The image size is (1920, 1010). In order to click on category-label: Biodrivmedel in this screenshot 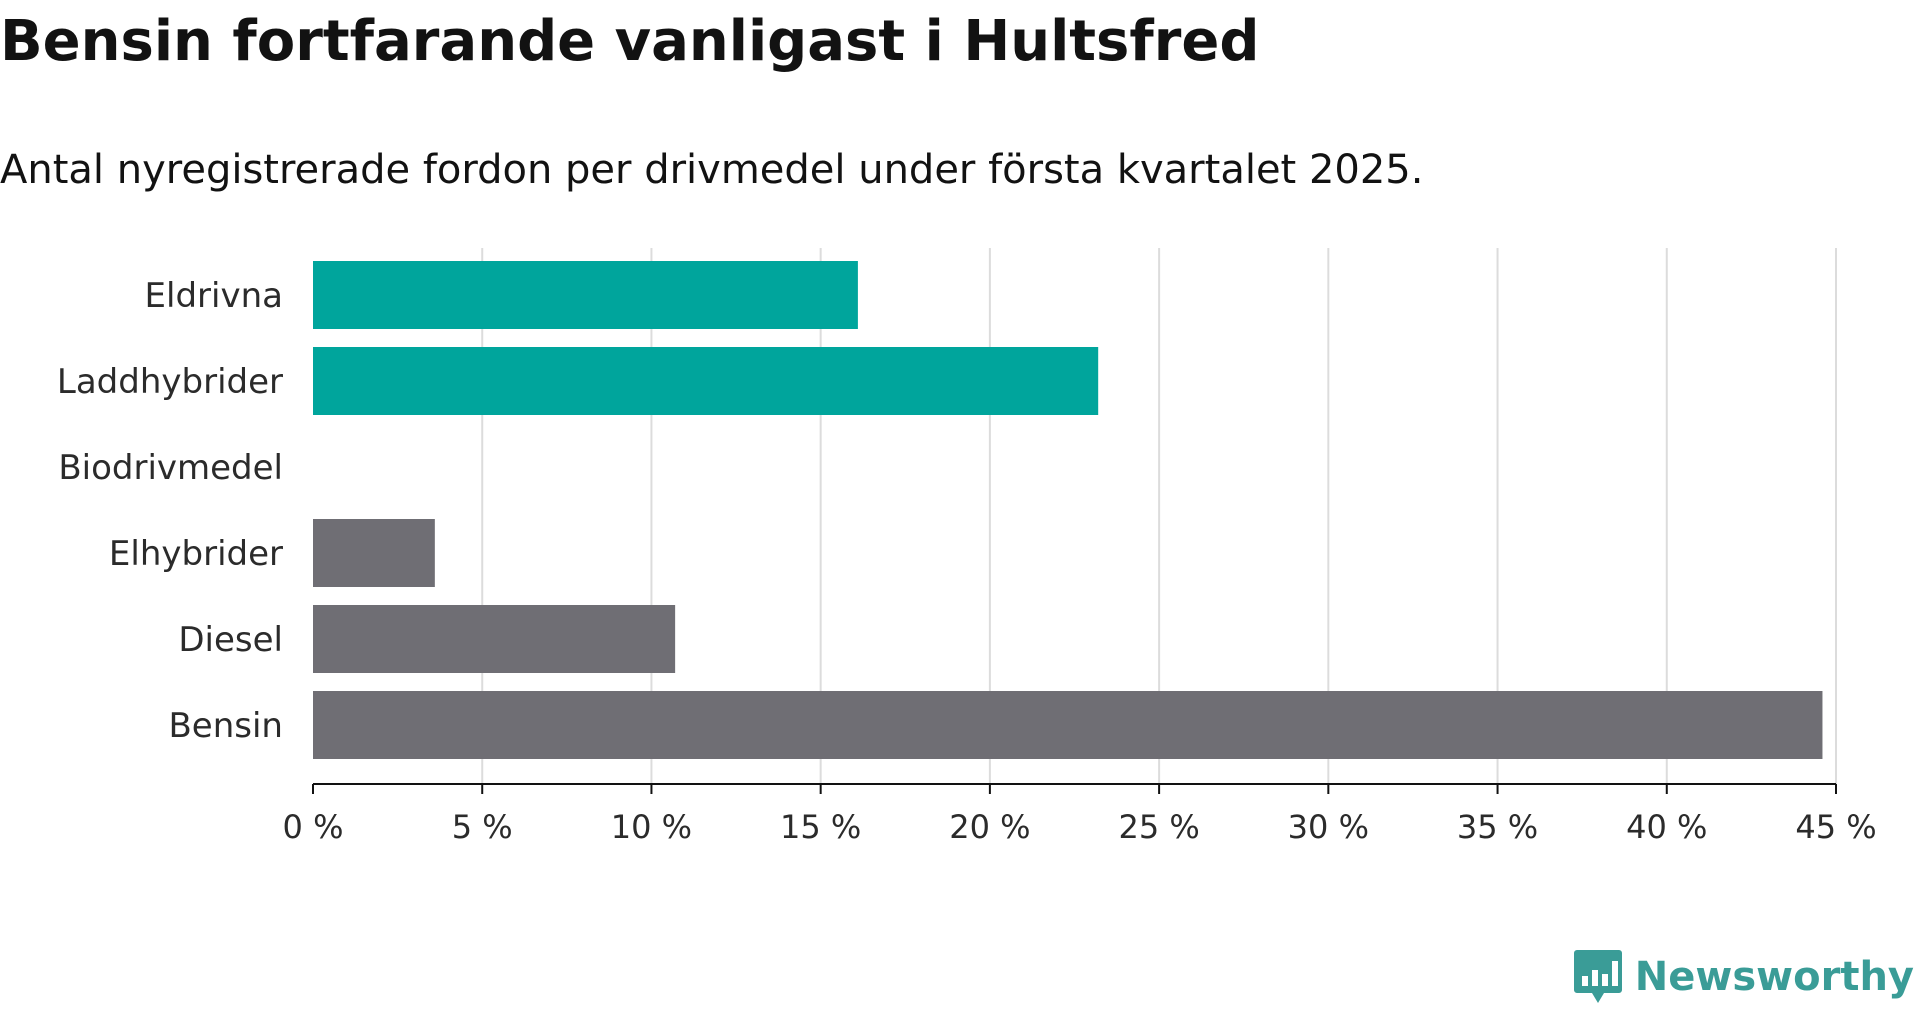, I will do `click(170, 468)`.